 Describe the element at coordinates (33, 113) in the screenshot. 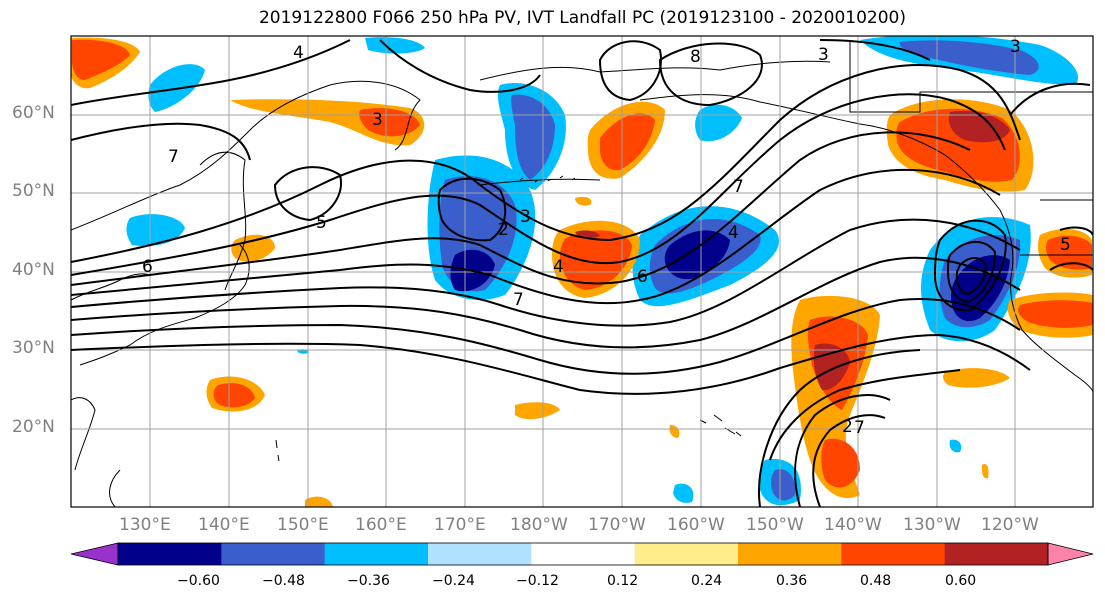

I see `lat-label: 60°N` at that location.